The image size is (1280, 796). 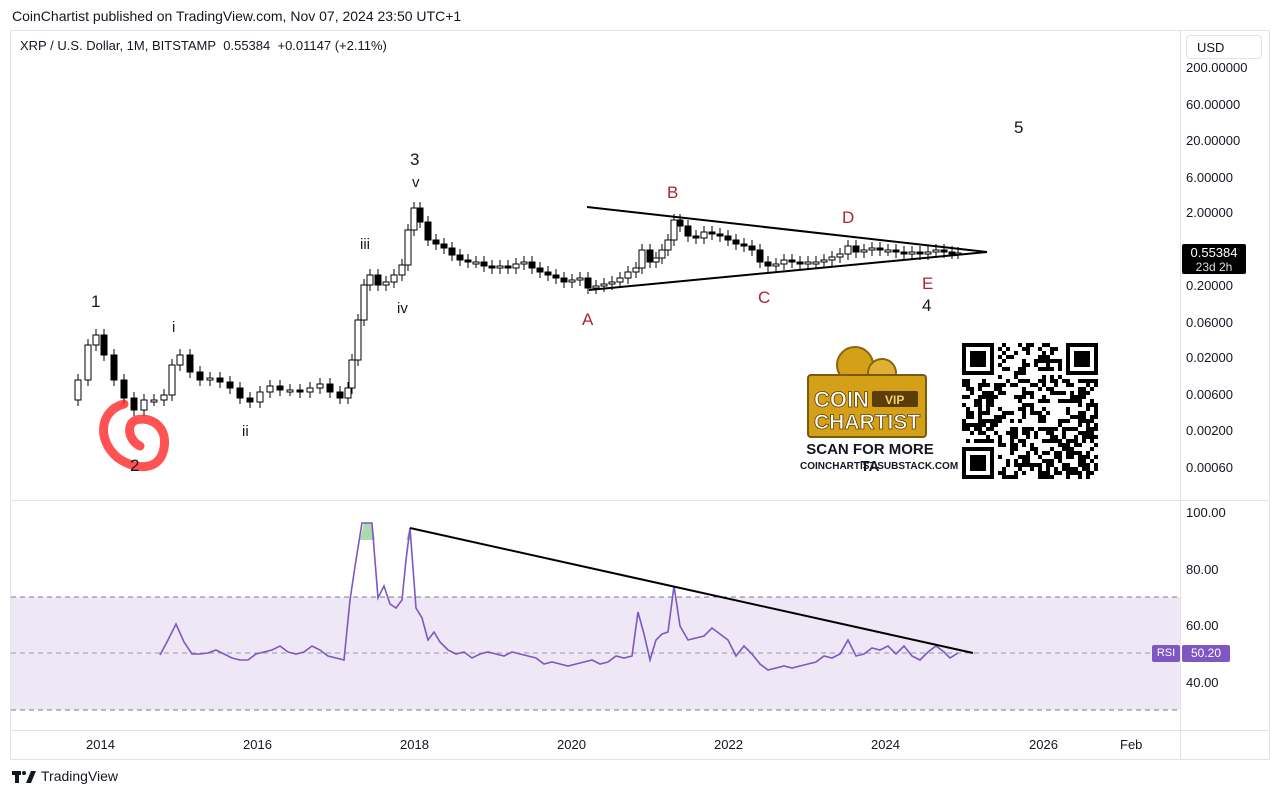 What do you see at coordinates (1213, 104) in the screenshot?
I see `price-tick: 60.00000` at bounding box center [1213, 104].